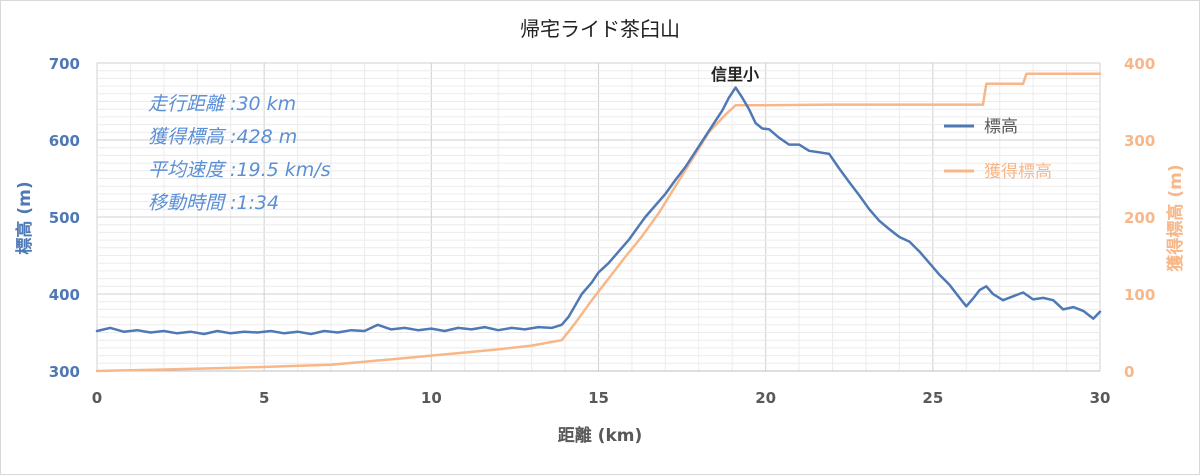 The height and width of the screenshot is (475, 1200). I want to click on y-tick-label-right: 400, so click(1139, 64).